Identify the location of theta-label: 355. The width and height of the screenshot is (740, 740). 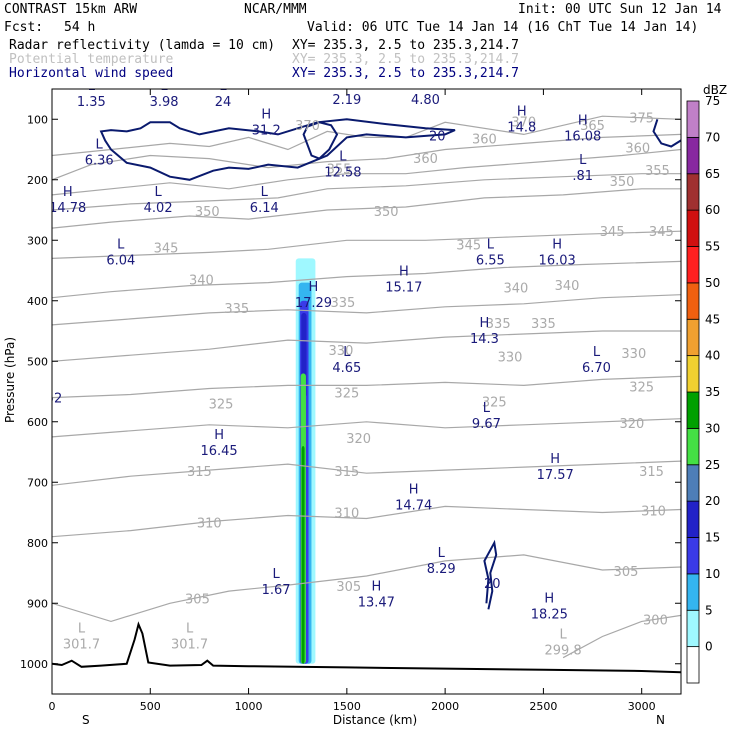
(339, 170).